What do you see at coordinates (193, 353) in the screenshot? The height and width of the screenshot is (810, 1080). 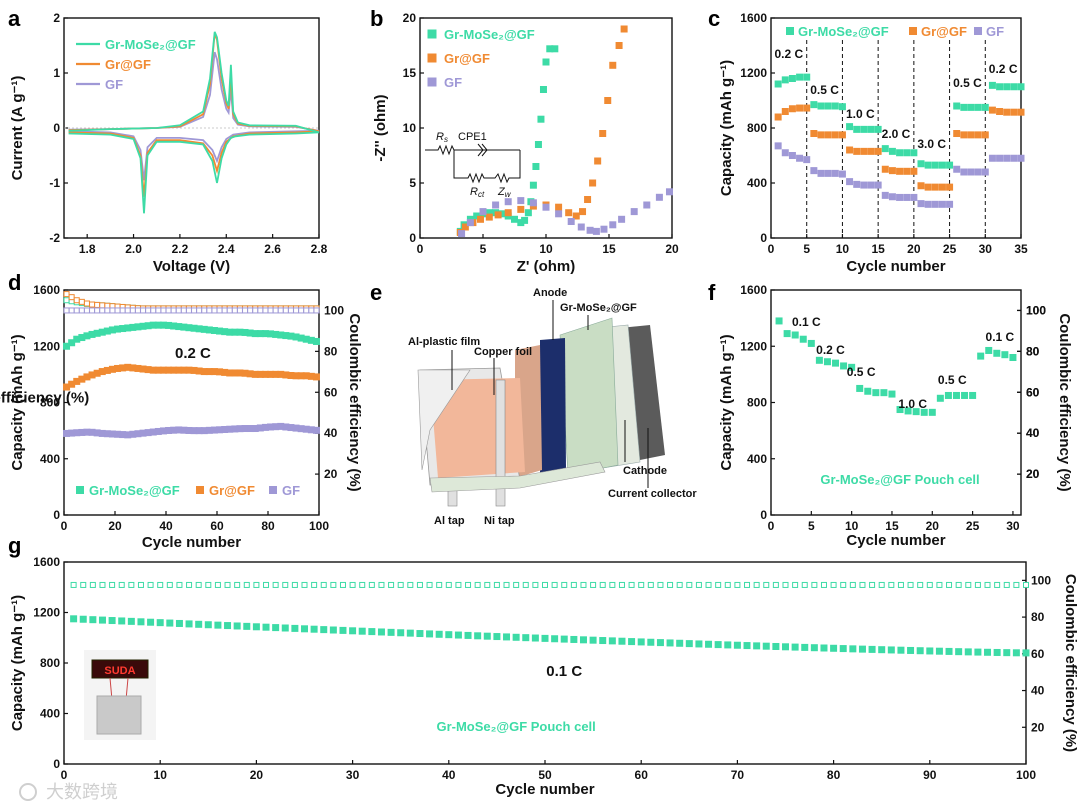 I see `rate-annotation: 0.2 C` at bounding box center [193, 353].